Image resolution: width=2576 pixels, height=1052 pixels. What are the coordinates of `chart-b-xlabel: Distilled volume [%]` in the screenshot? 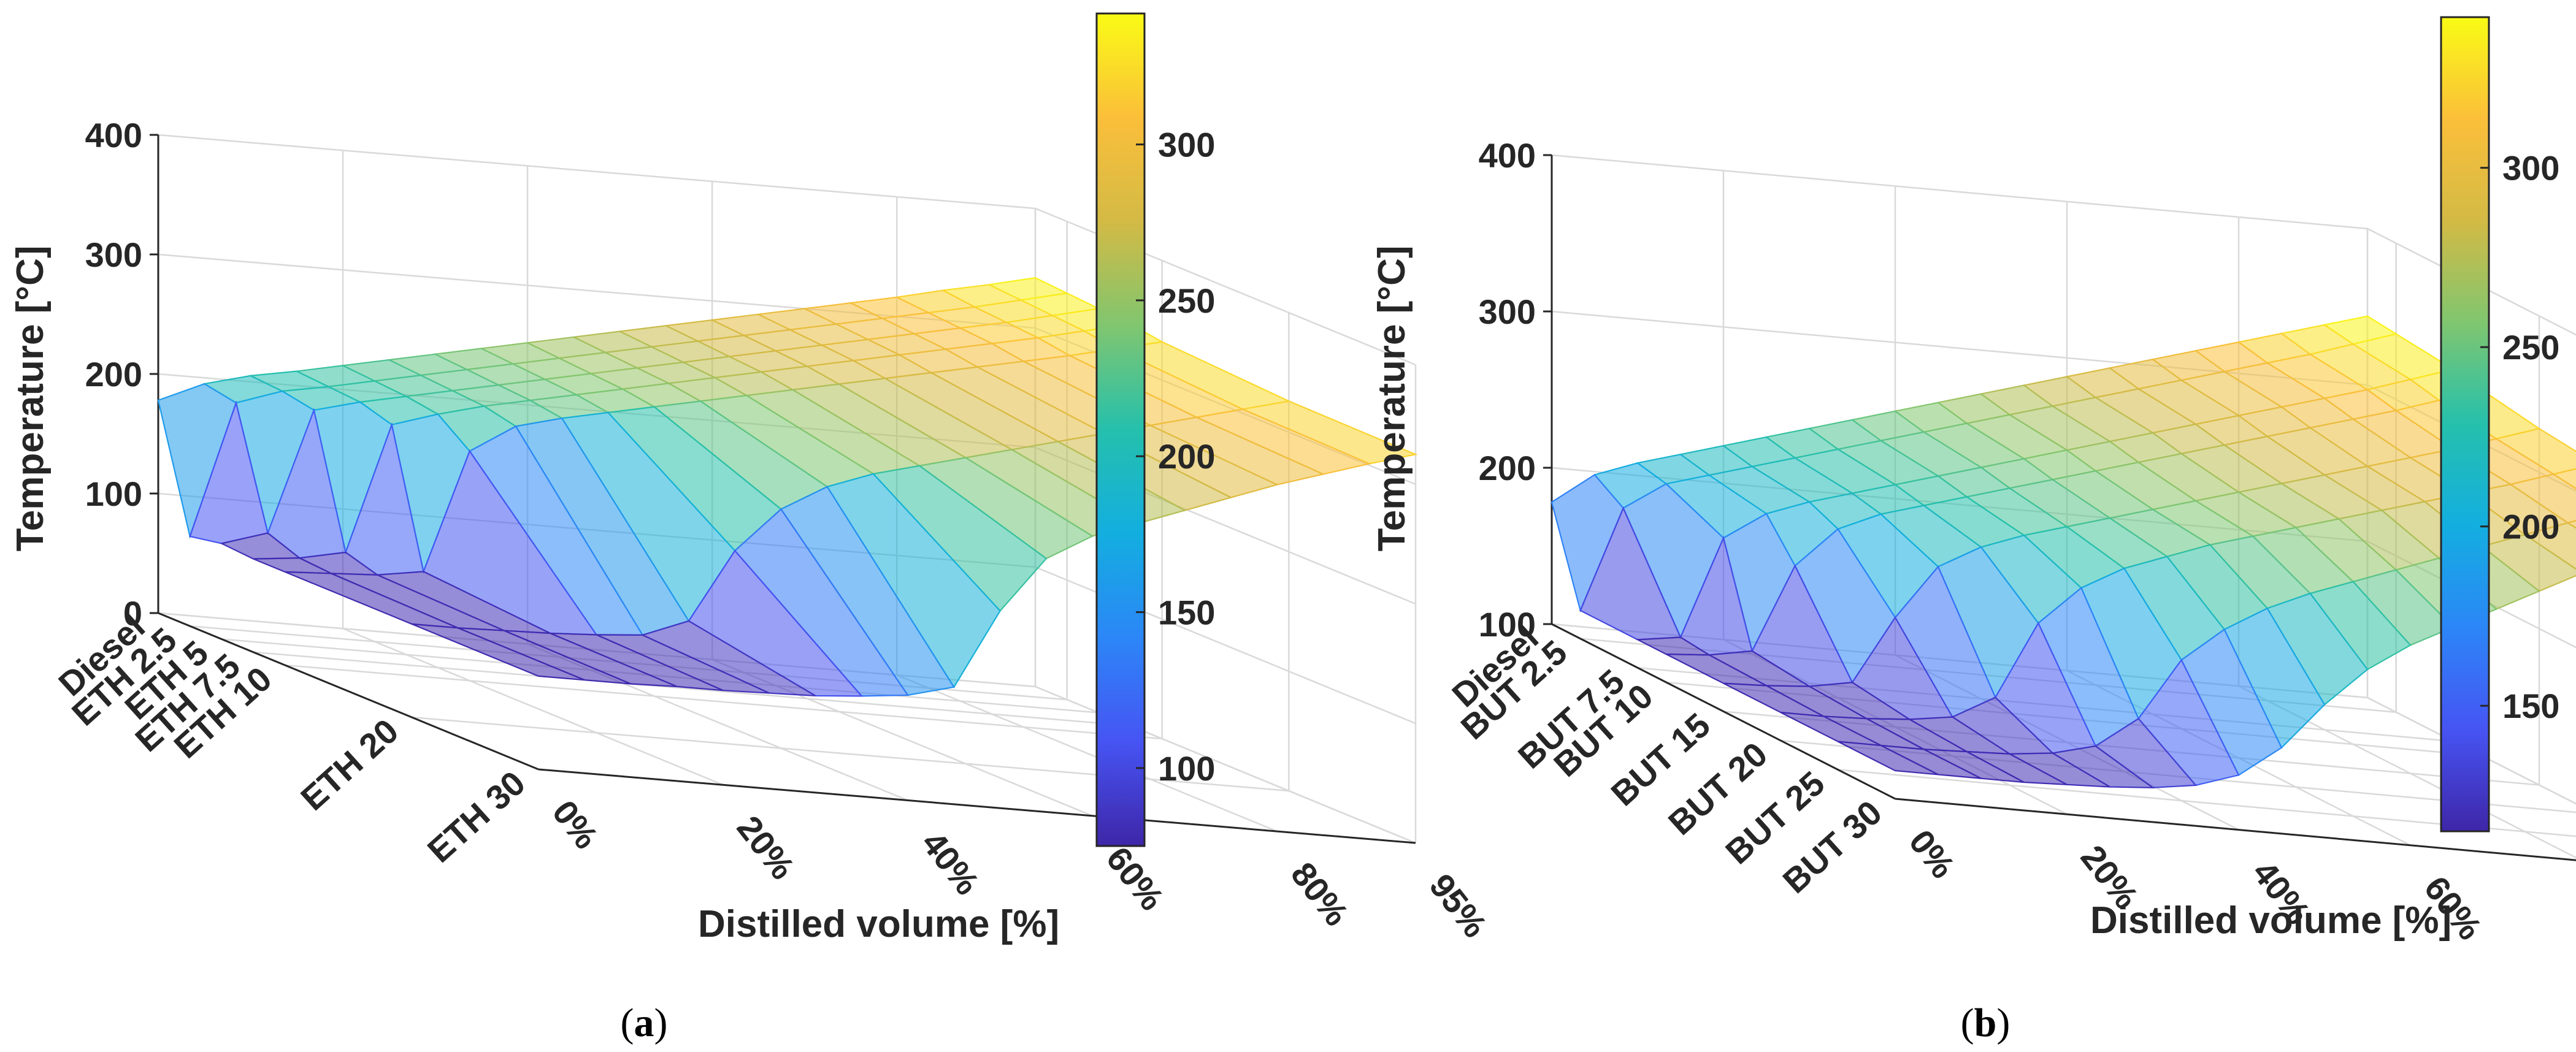 It's located at (2270, 920).